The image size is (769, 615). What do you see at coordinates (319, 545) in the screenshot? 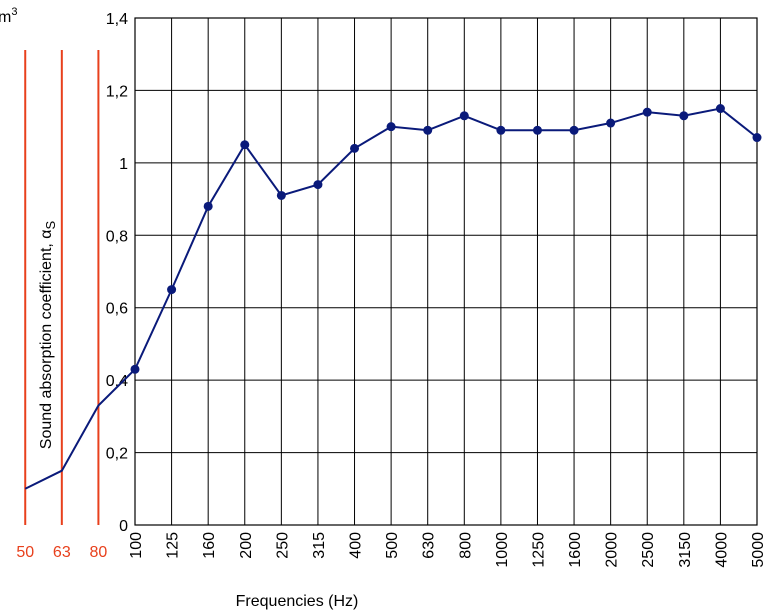
I see `x-tick-label: 315` at bounding box center [319, 545].